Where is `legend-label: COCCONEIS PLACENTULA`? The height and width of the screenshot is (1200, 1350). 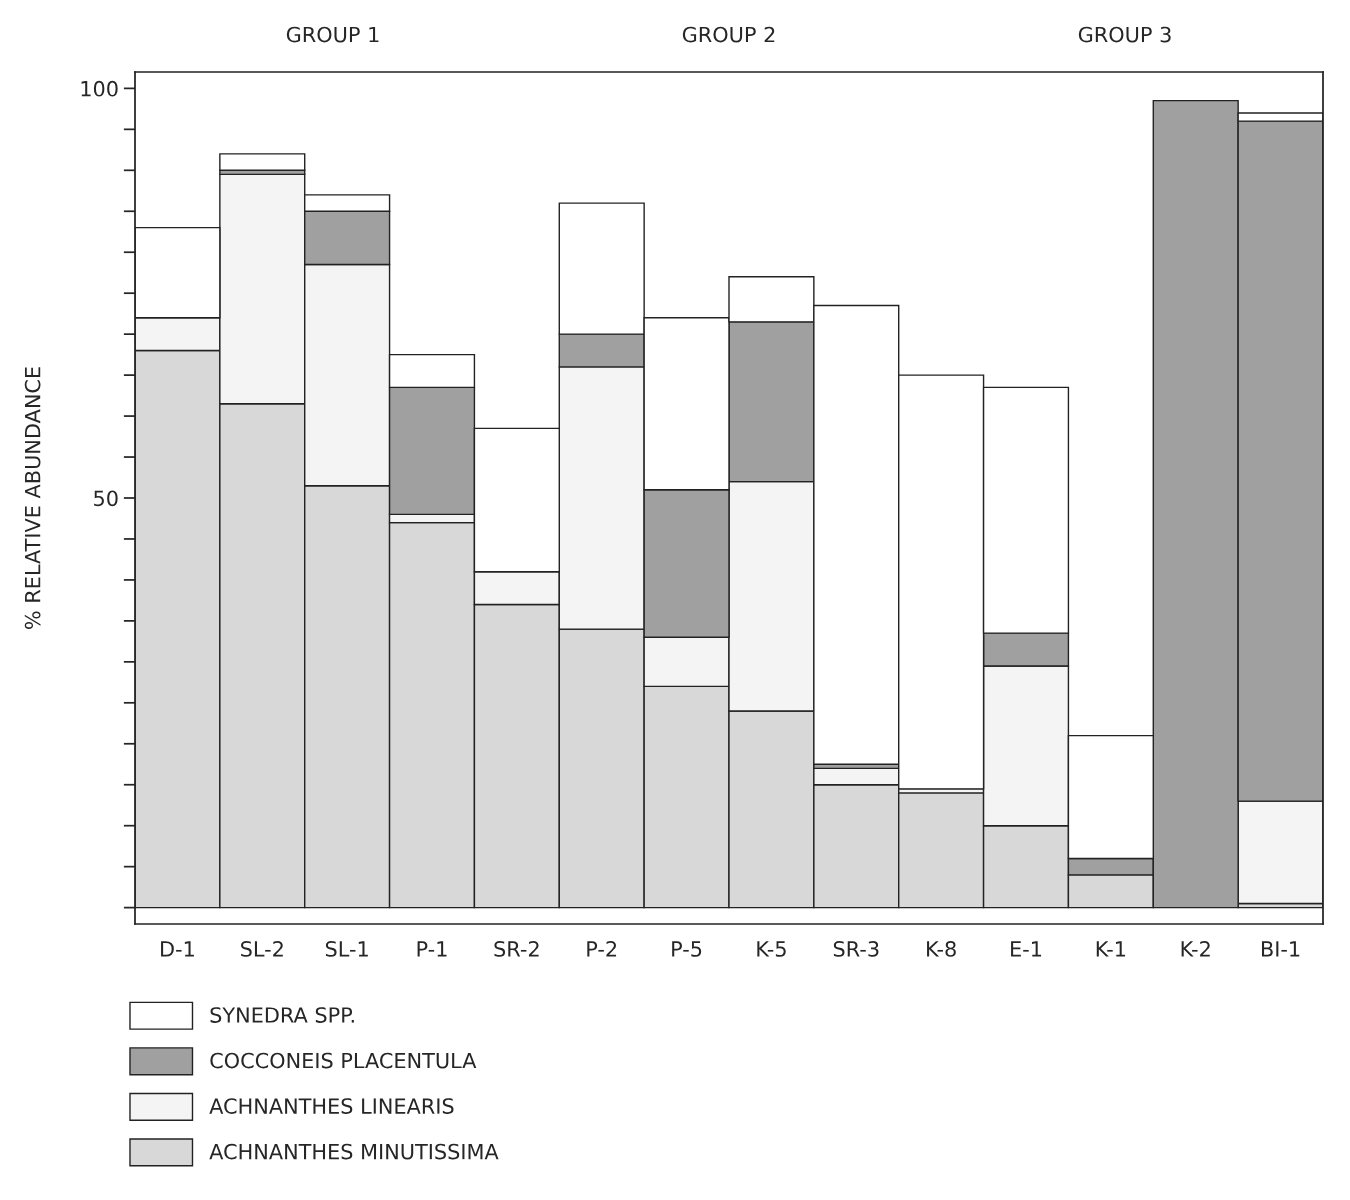 legend-label: COCCONEIS PLACENTULA is located at coordinates (343, 1060).